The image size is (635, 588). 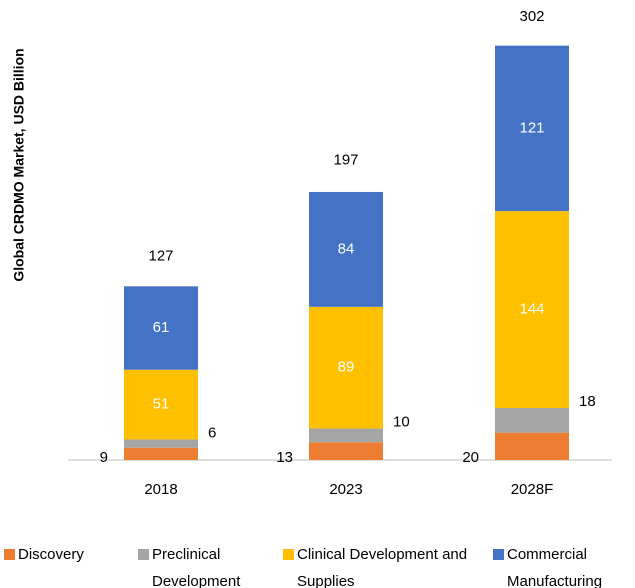 What do you see at coordinates (284, 457) in the screenshot?
I see `data-label: 13` at bounding box center [284, 457].